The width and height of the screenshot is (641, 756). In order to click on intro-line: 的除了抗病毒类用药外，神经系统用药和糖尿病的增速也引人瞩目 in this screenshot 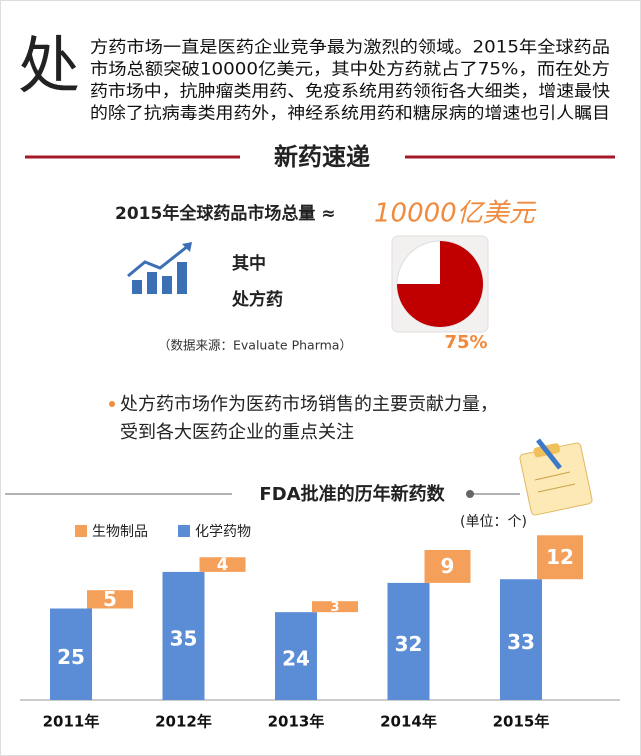, I will do `click(350, 113)`.